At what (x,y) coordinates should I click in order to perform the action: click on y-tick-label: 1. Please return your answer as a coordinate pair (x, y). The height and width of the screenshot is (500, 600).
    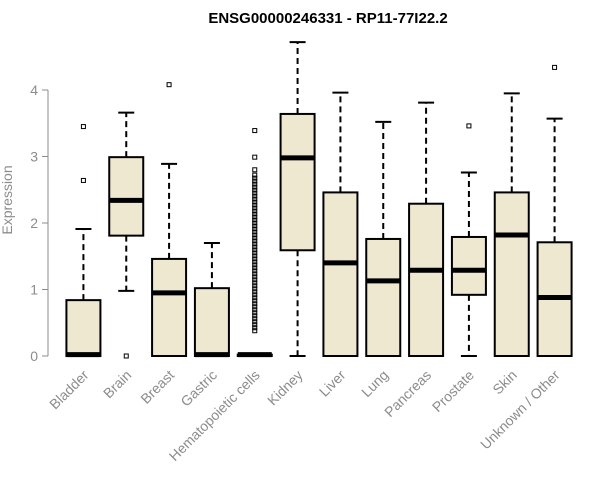
    Looking at the image, I should click on (34, 290).